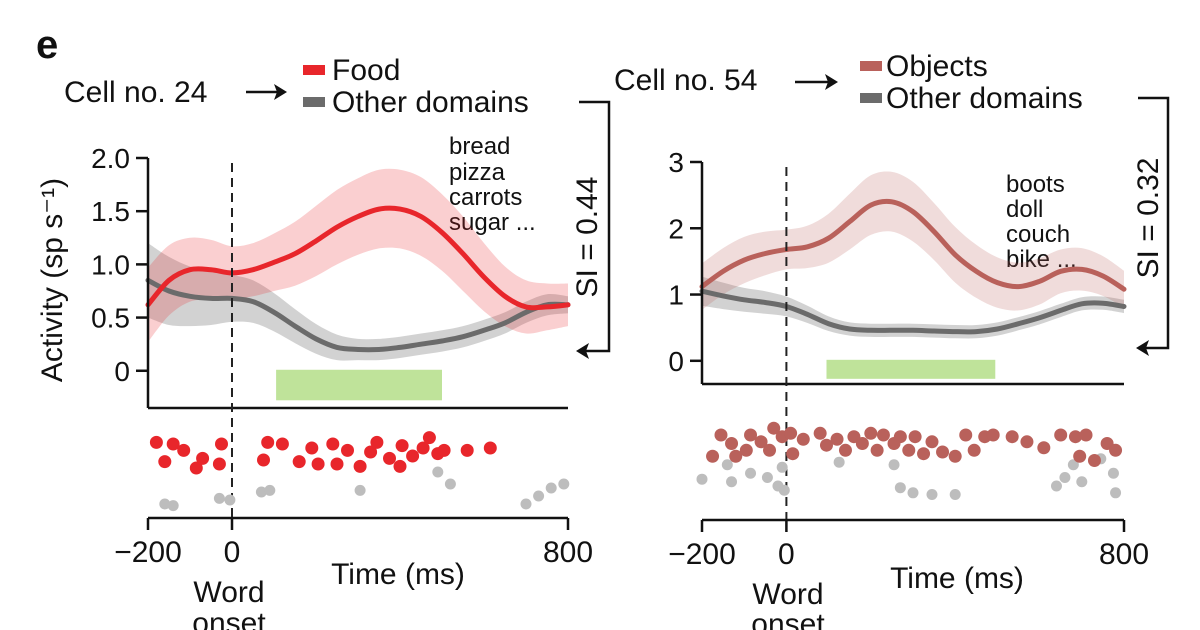  I want to click on series-line-target, so click(358, 258).